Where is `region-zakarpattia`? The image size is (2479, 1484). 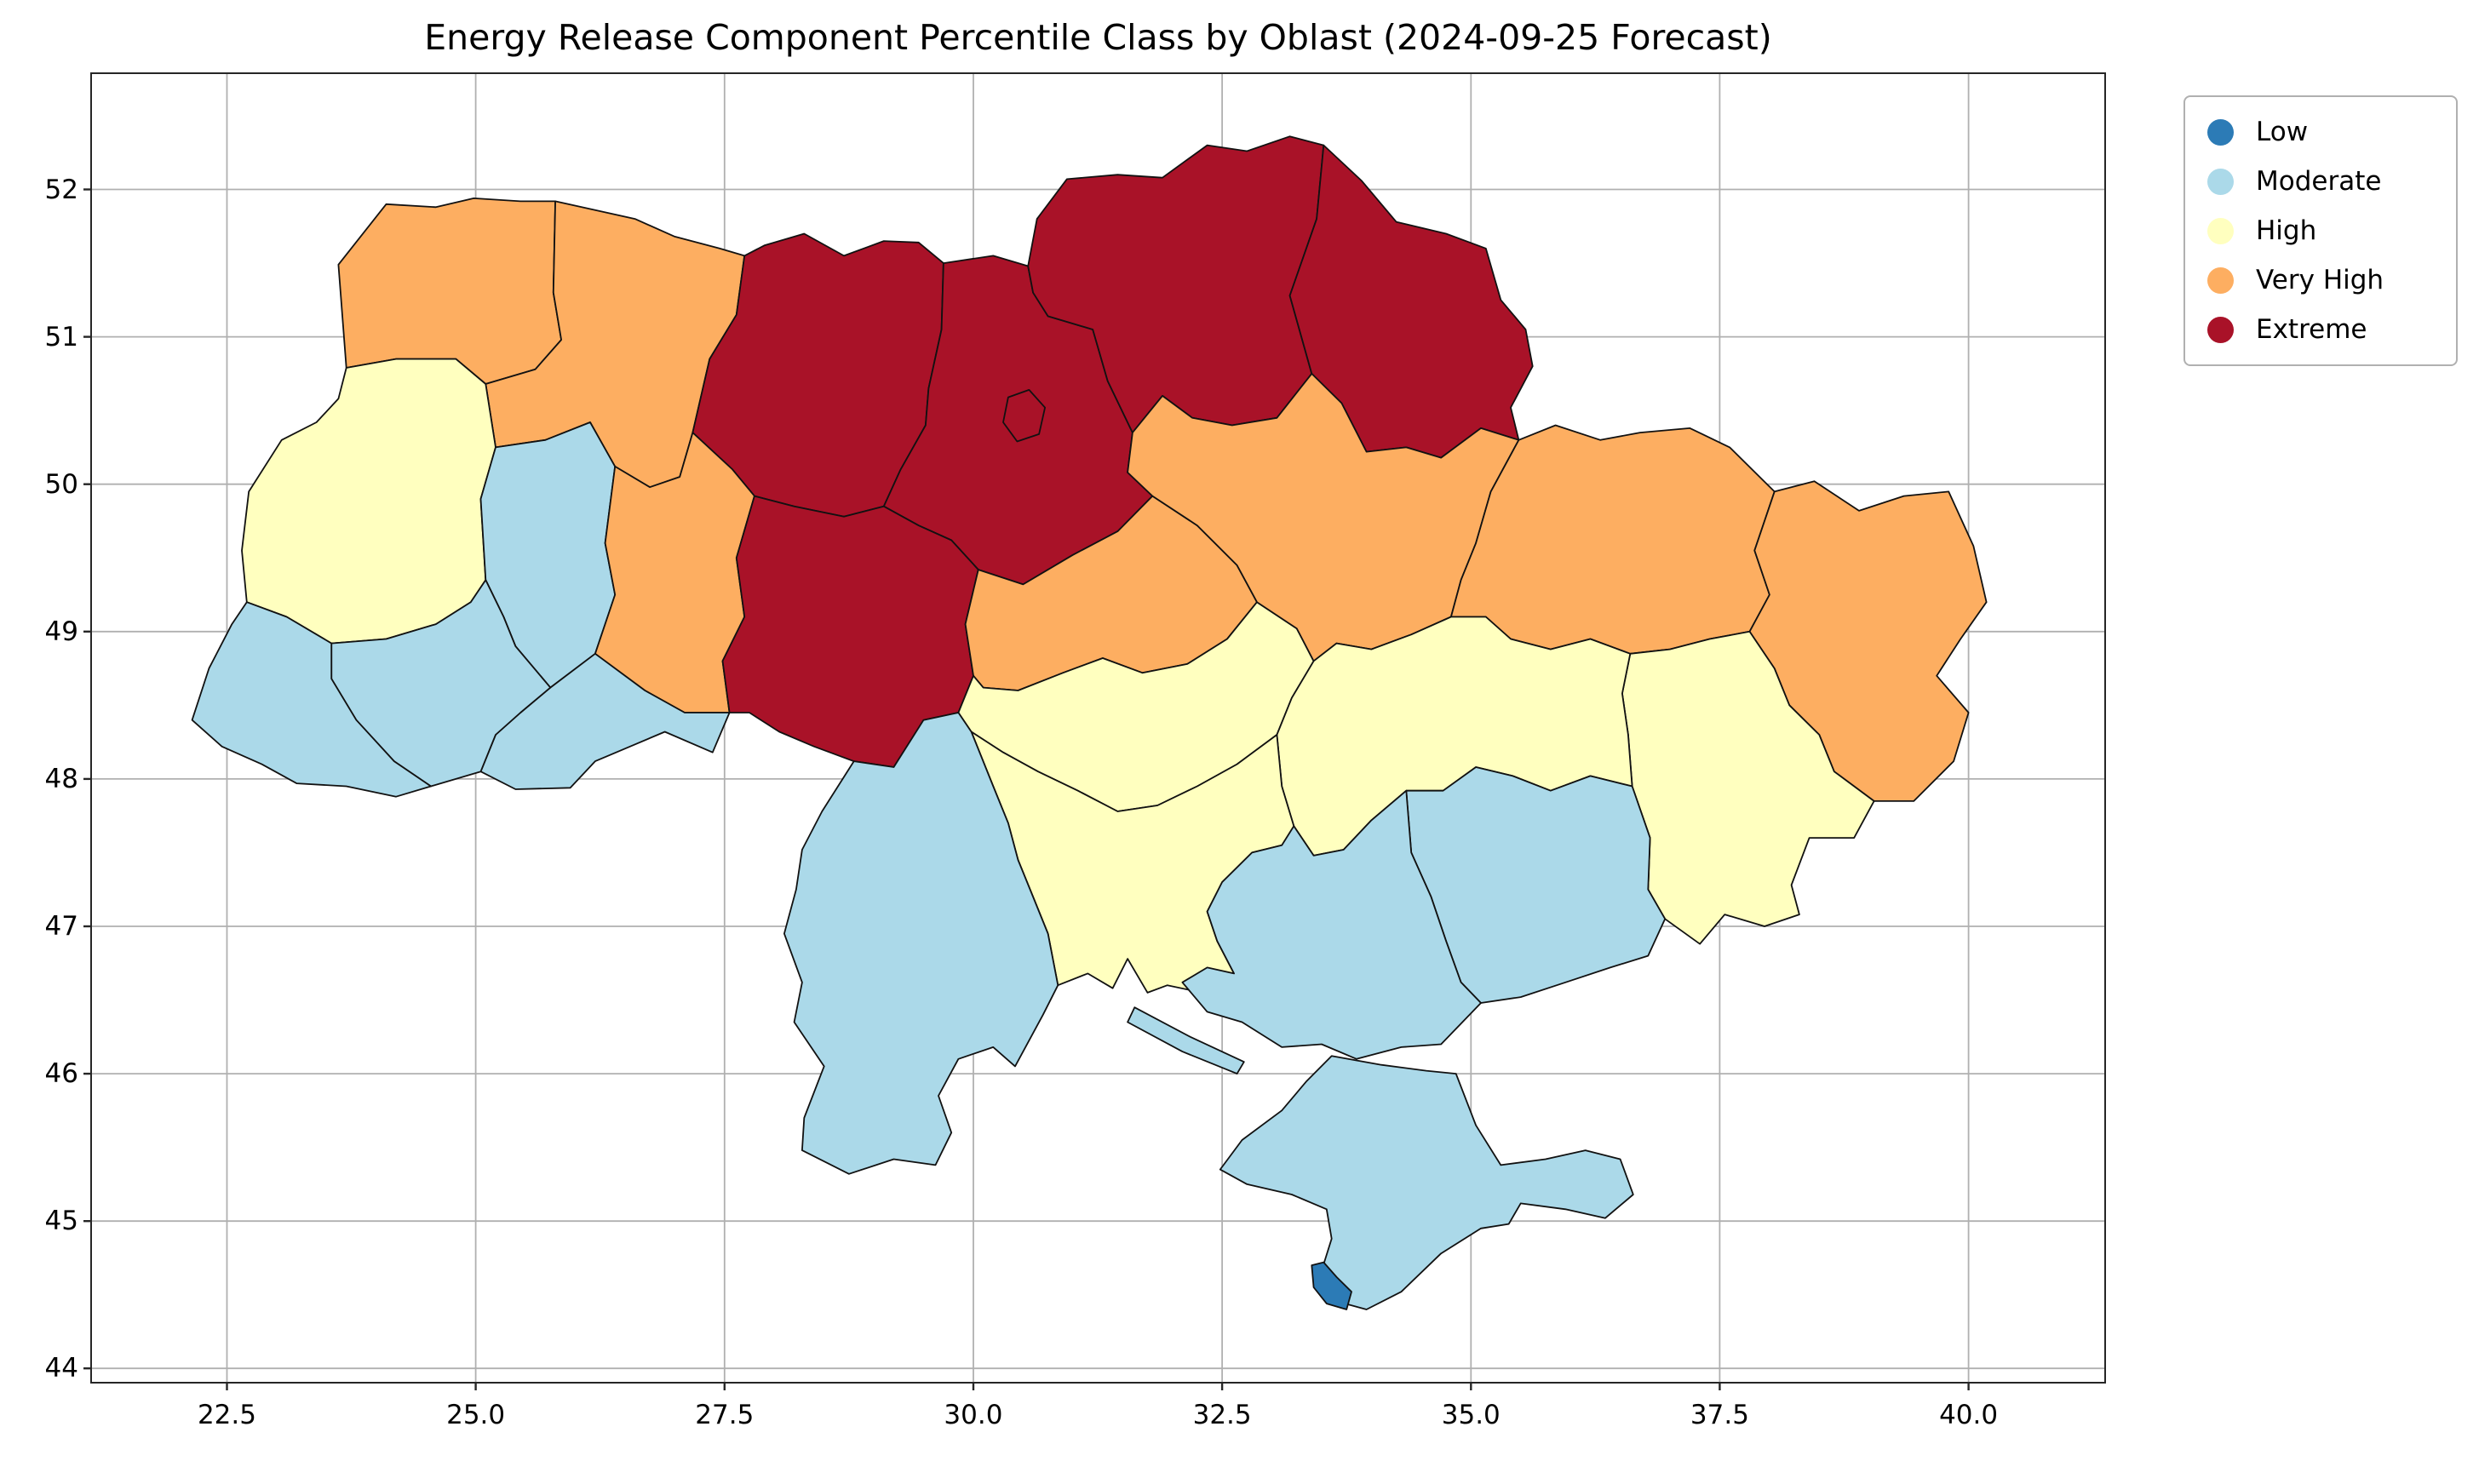
region-zakarpattia is located at coordinates (311, 699).